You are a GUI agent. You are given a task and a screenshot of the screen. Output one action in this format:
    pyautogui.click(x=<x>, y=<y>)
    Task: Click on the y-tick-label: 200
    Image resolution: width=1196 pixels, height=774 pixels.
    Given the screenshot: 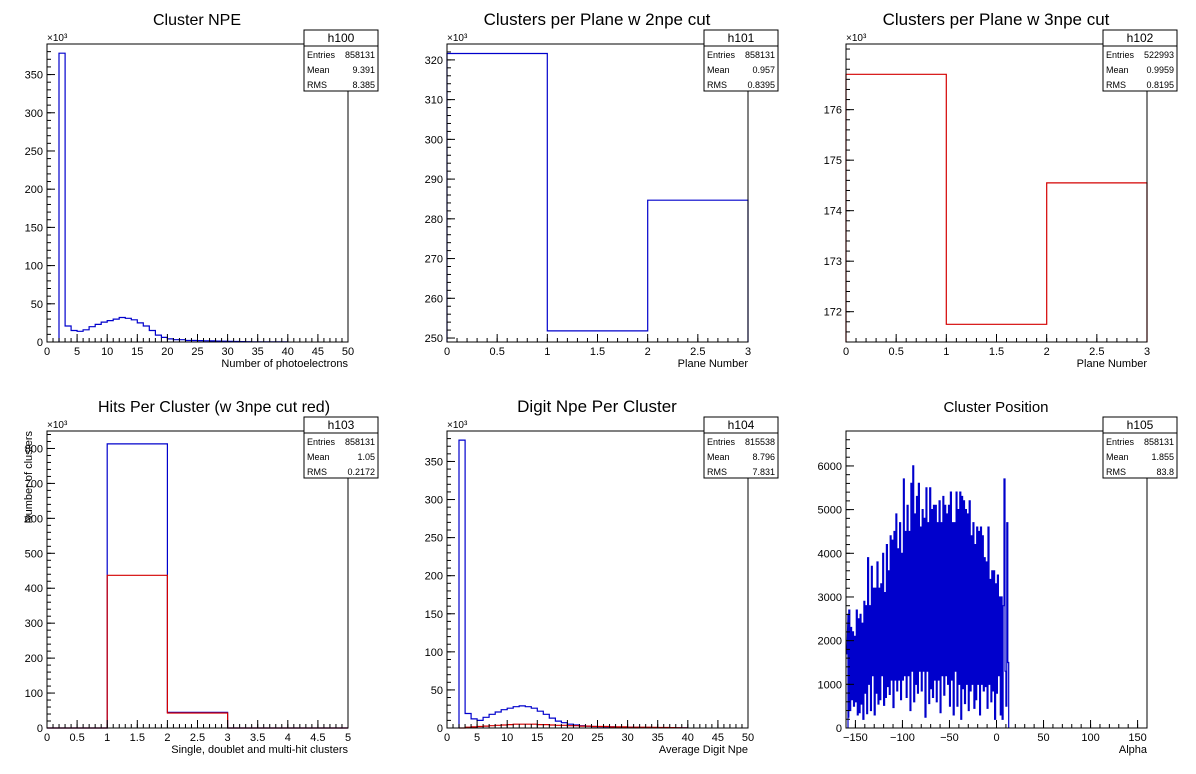 What is the action you would take?
    pyautogui.click(x=34, y=190)
    